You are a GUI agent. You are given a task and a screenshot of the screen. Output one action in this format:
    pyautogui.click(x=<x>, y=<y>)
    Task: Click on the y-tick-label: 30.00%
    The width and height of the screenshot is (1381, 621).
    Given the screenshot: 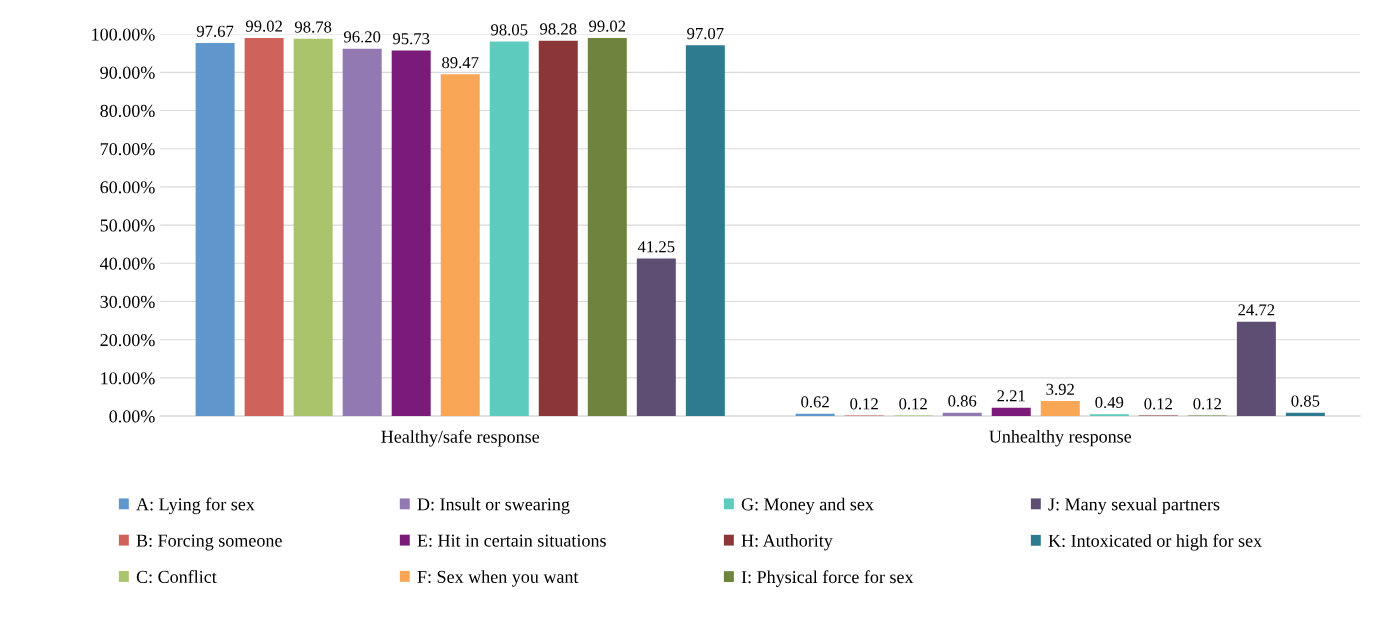 What is the action you would take?
    pyautogui.click(x=127, y=302)
    